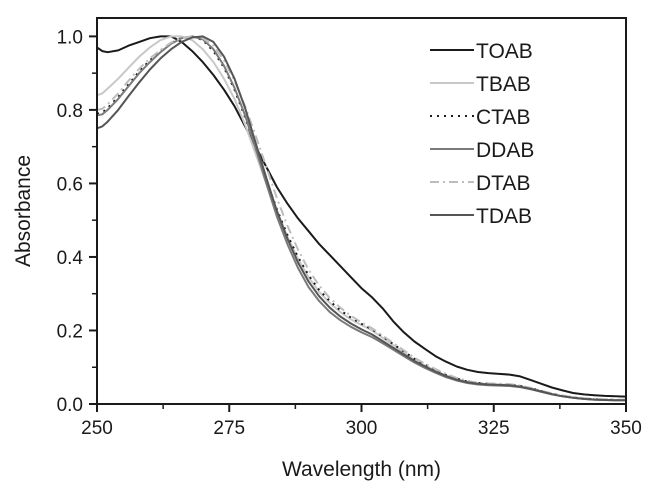  Describe the element at coordinates (70, 184) in the screenshot. I see `y-tick-label: 0.6` at that location.